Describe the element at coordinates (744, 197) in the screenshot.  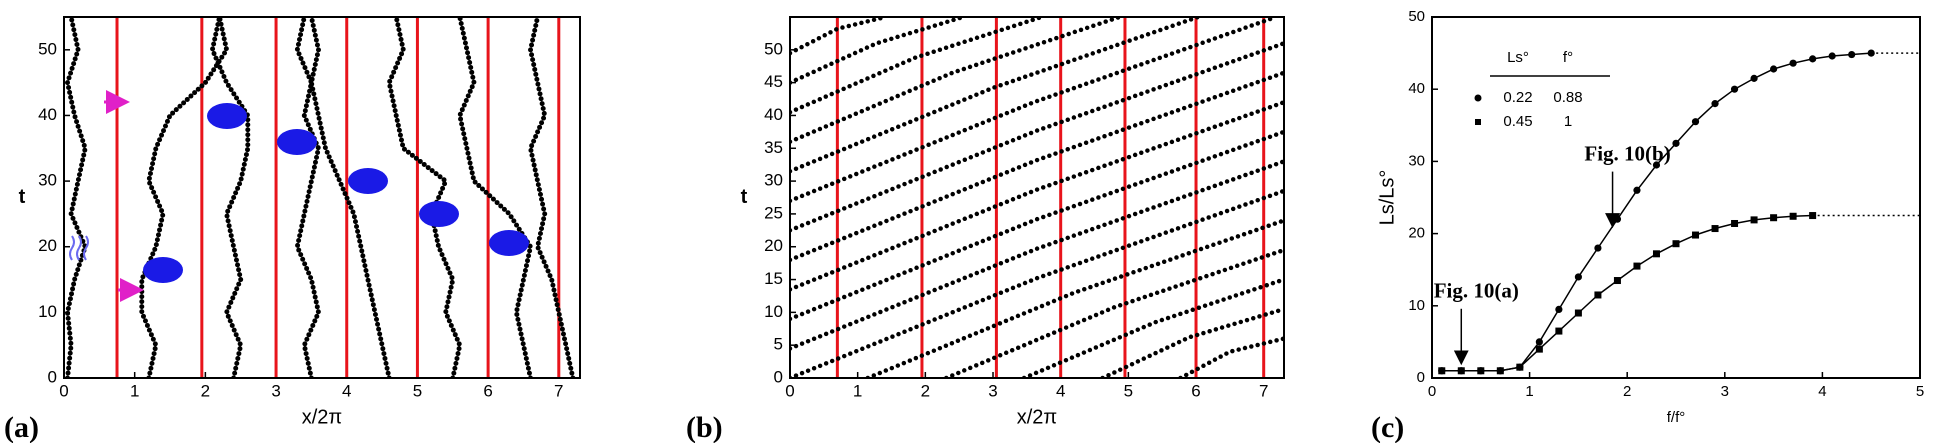
I see `y-axis-label: t` at that location.